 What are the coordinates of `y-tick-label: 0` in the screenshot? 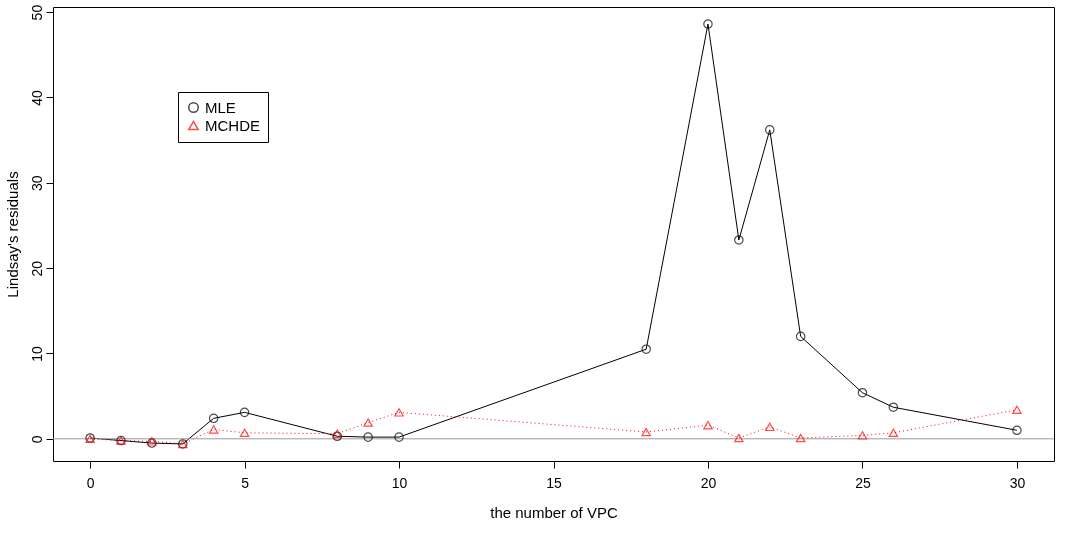 It's located at (36, 439).